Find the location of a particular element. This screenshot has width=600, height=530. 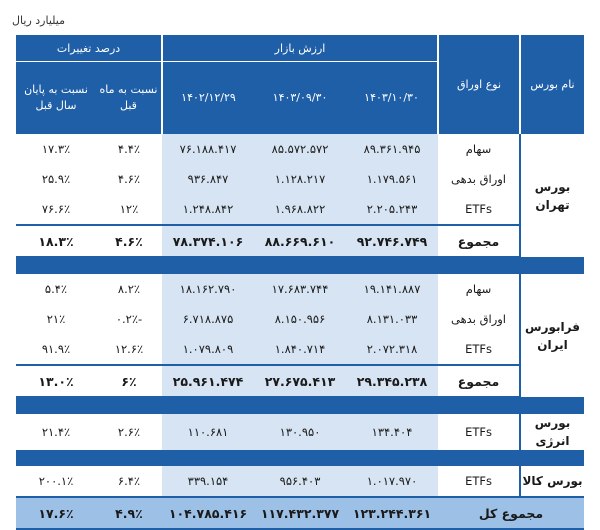

value-cell: ۸۹.۳۶۱.۹۴۵ is located at coordinates (392, 149).